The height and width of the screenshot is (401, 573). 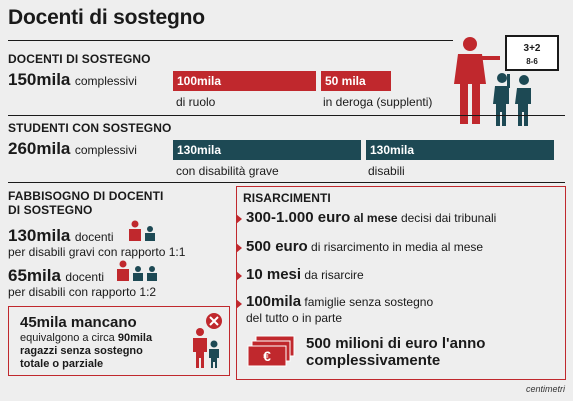 I want to click on chalkboard-line1: 3+2, so click(x=532, y=48).